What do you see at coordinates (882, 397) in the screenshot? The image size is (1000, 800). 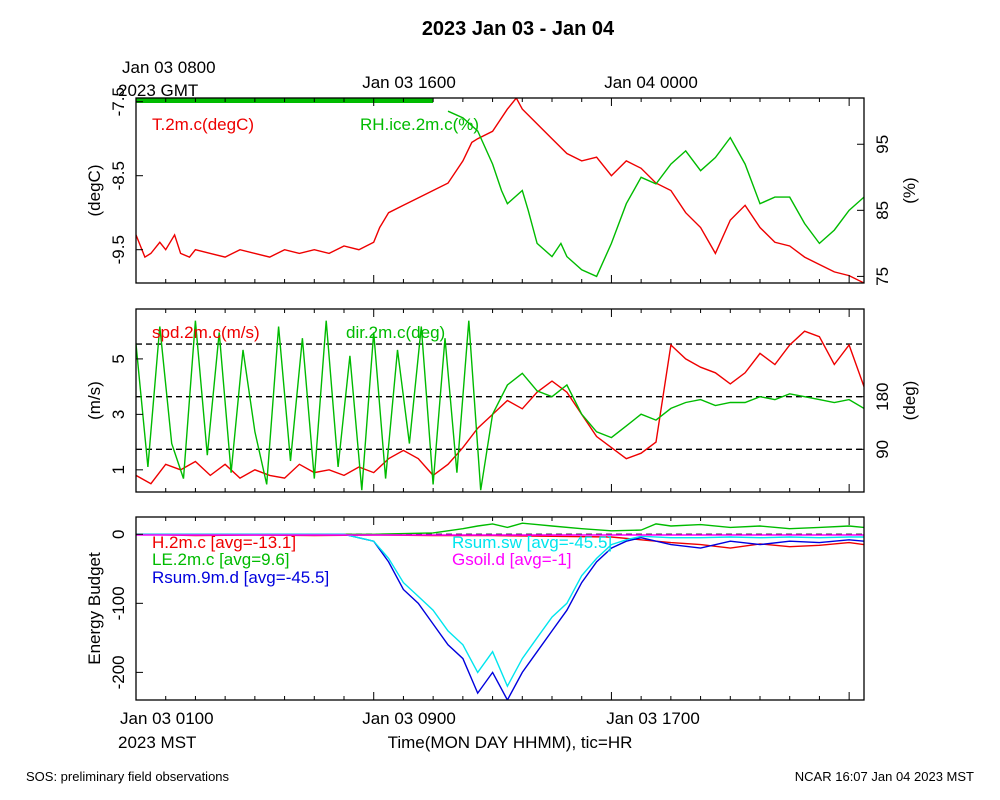 I see `y-tick-label-right: 180` at bounding box center [882, 397].